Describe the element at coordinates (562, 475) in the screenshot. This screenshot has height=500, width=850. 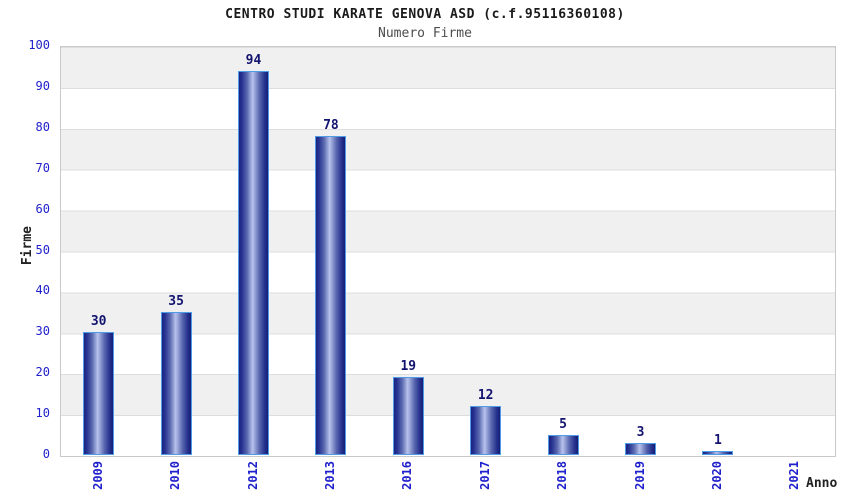
I see `x-tick-label-2018: 2018` at that location.